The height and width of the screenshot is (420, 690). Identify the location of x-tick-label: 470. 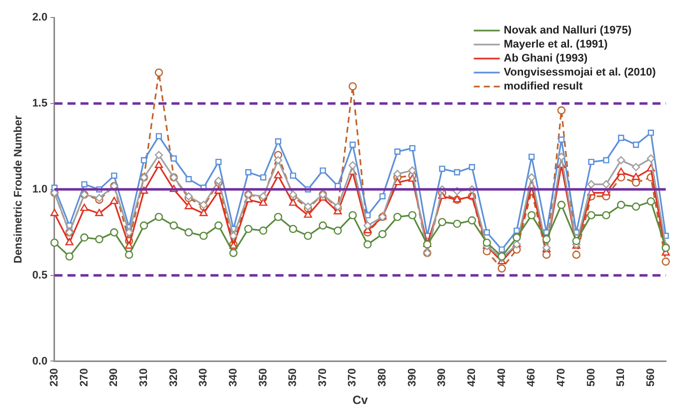
(561, 377).